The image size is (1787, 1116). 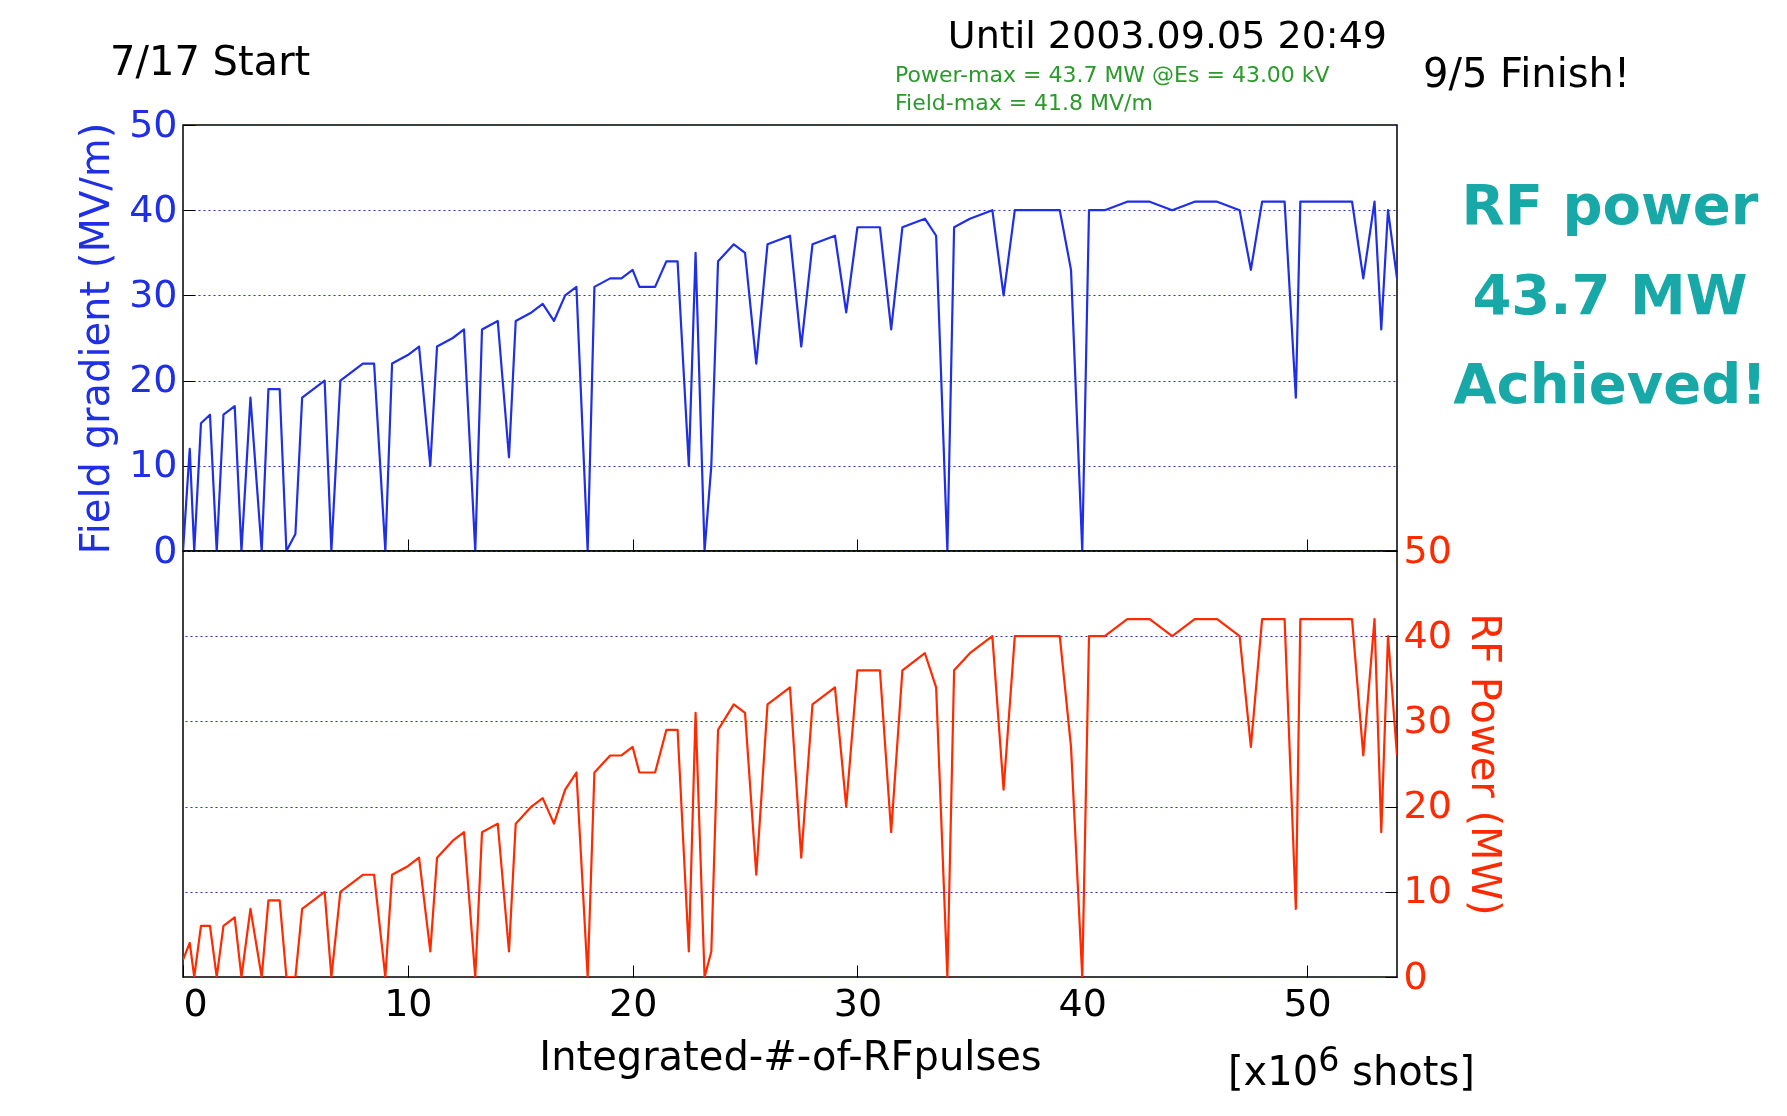 I want to click on y2-tick-label: 10, so click(x=1427, y=890).